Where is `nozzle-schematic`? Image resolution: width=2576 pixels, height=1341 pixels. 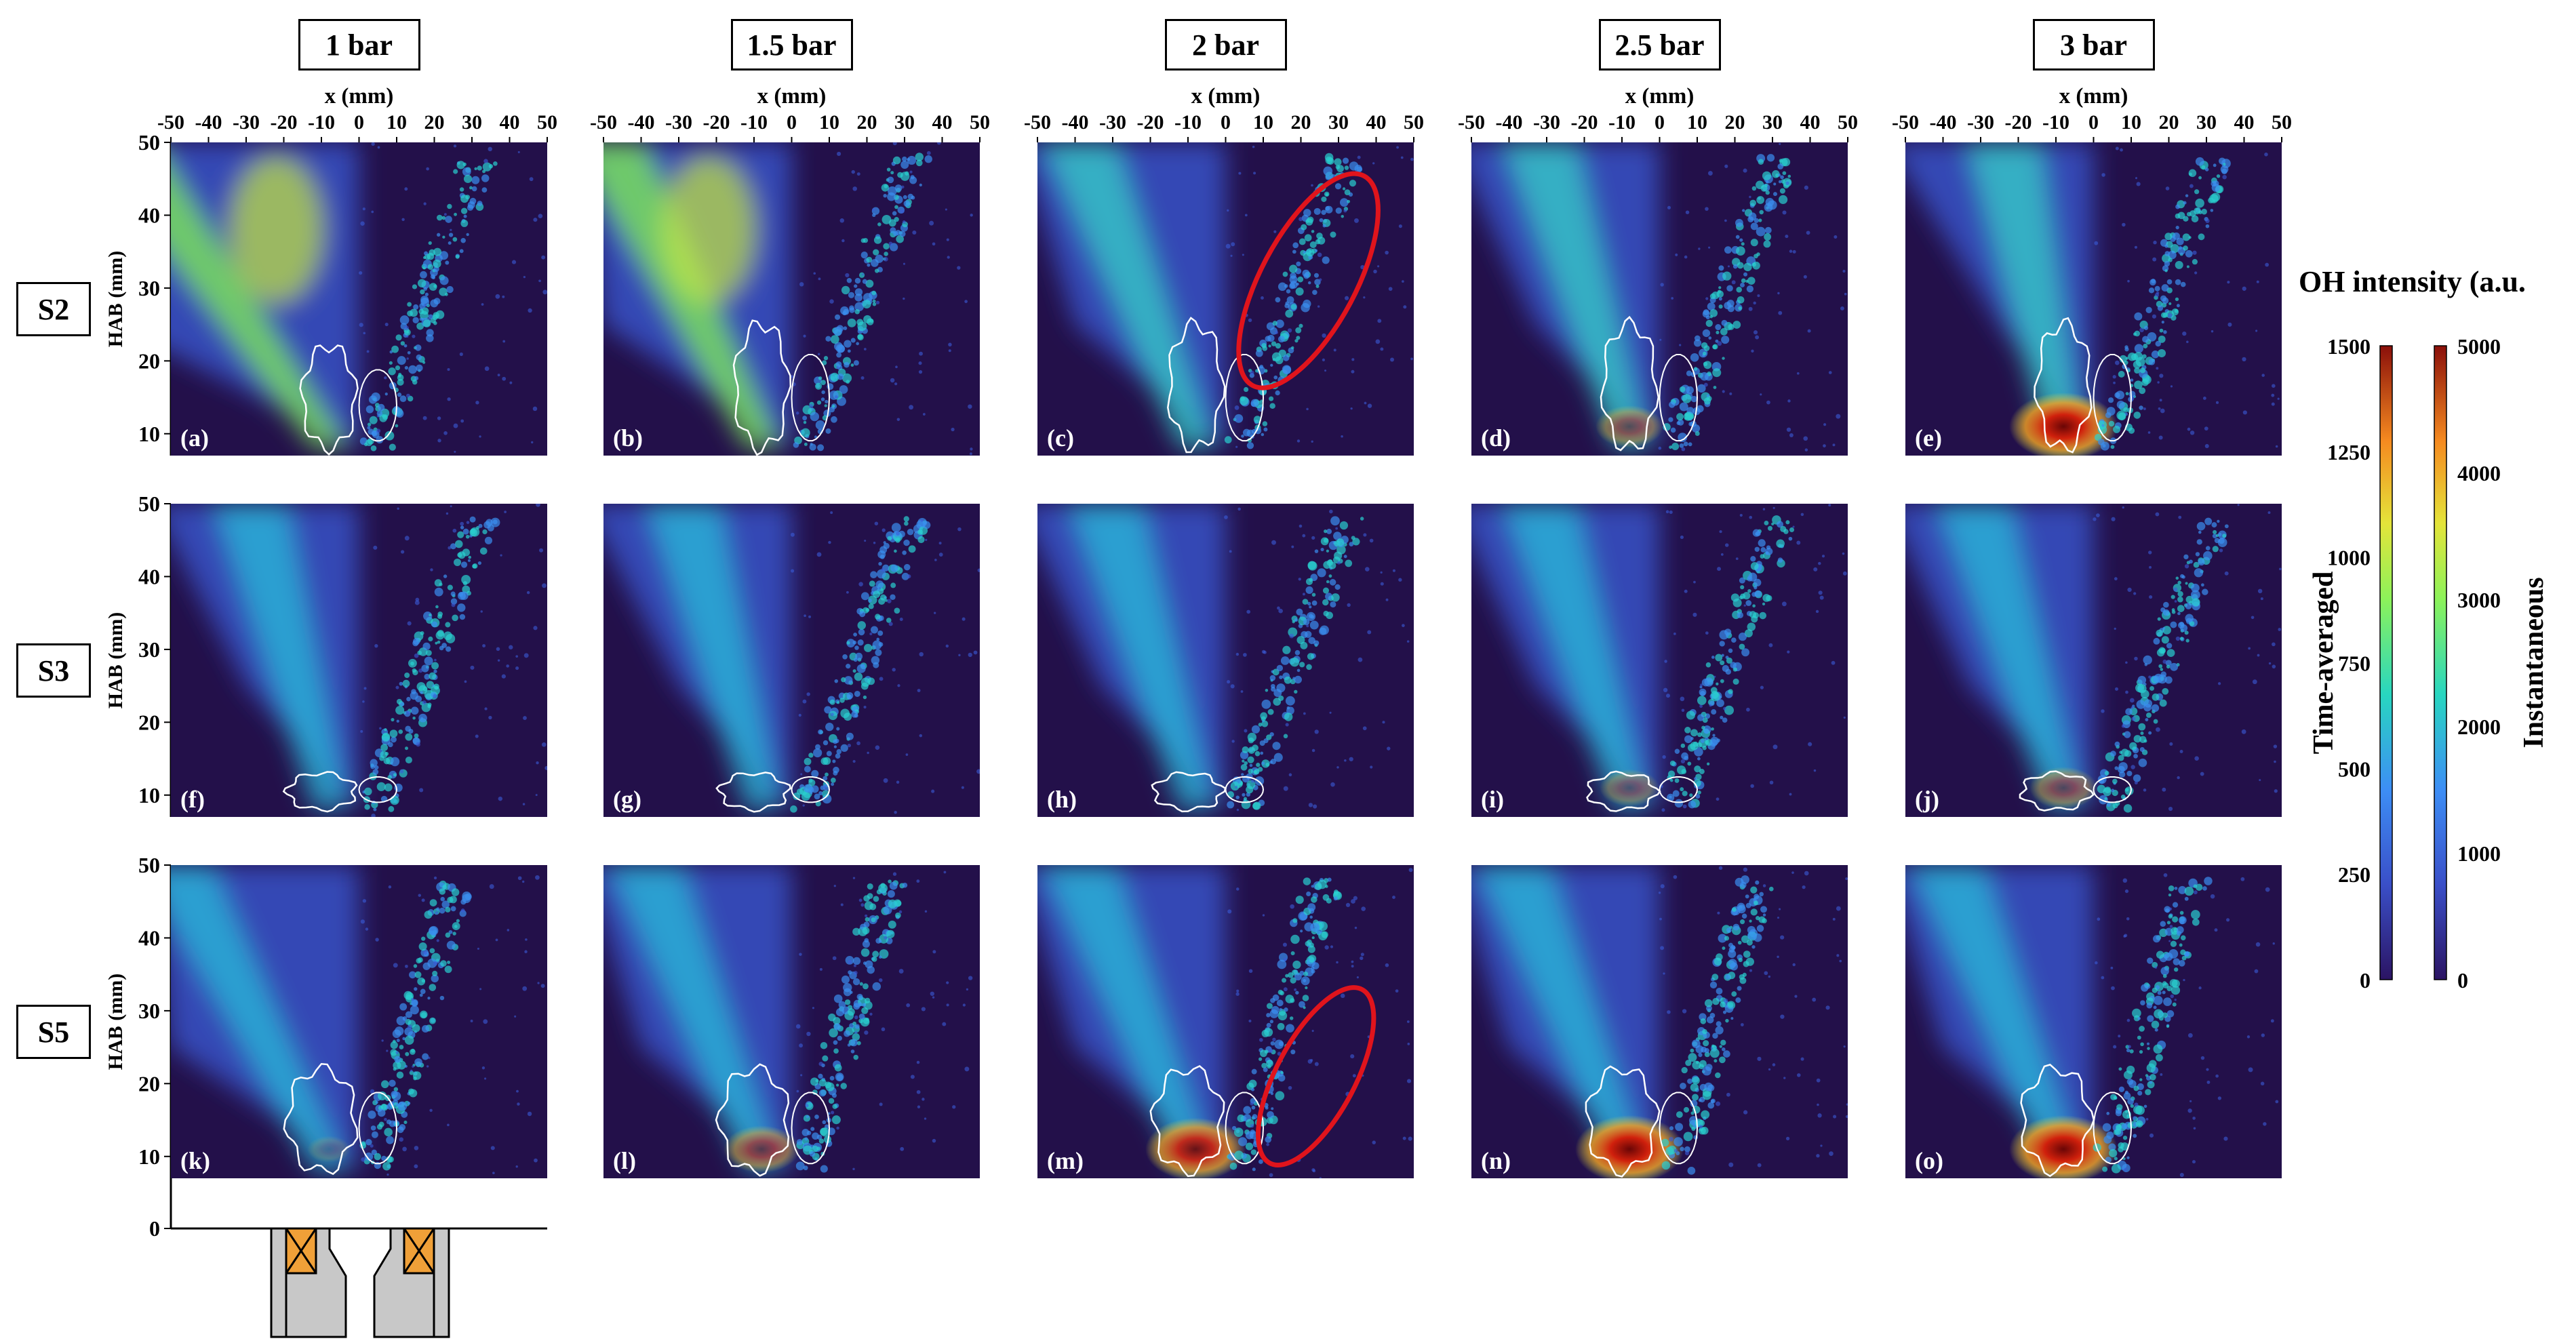
nozzle-schematic is located at coordinates (360, 1282).